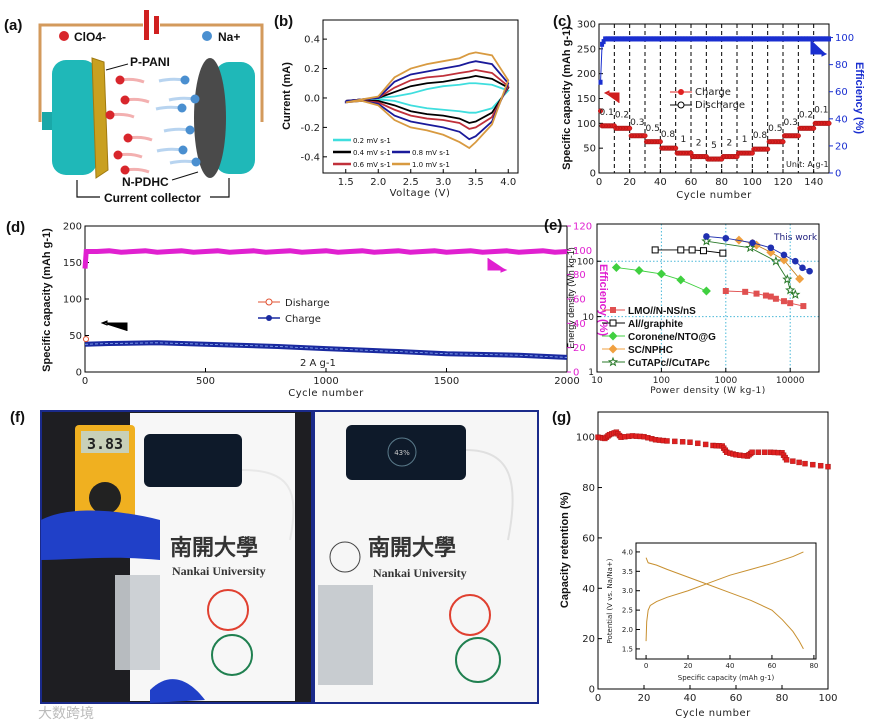 The height and width of the screenshot is (725, 879). Describe the element at coordinates (318, 363) in the screenshot. I see `d-current-density: 2 A g-1` at that location.